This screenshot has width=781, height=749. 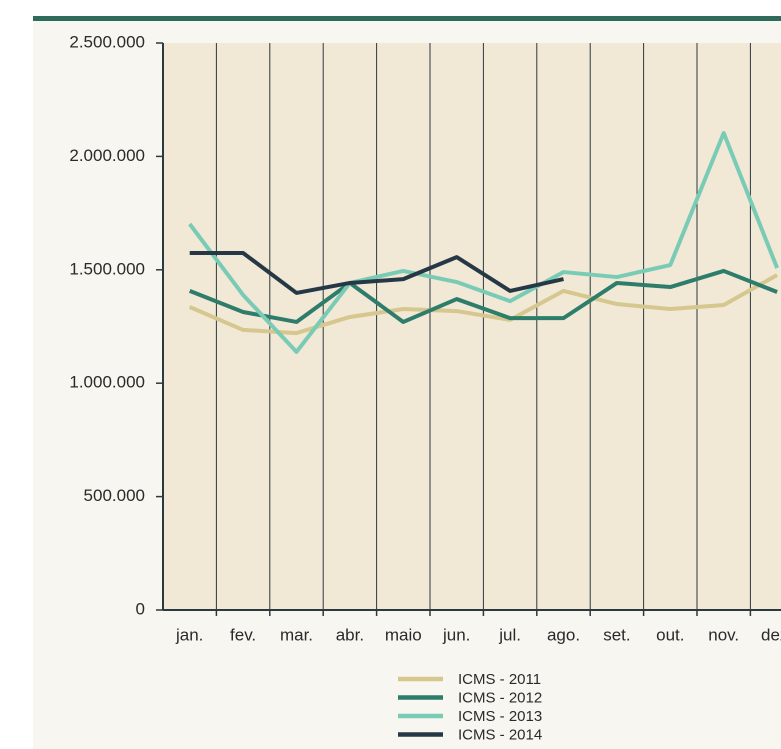 I want to click on x-tick-label: maio, so click(x=403, y=634).